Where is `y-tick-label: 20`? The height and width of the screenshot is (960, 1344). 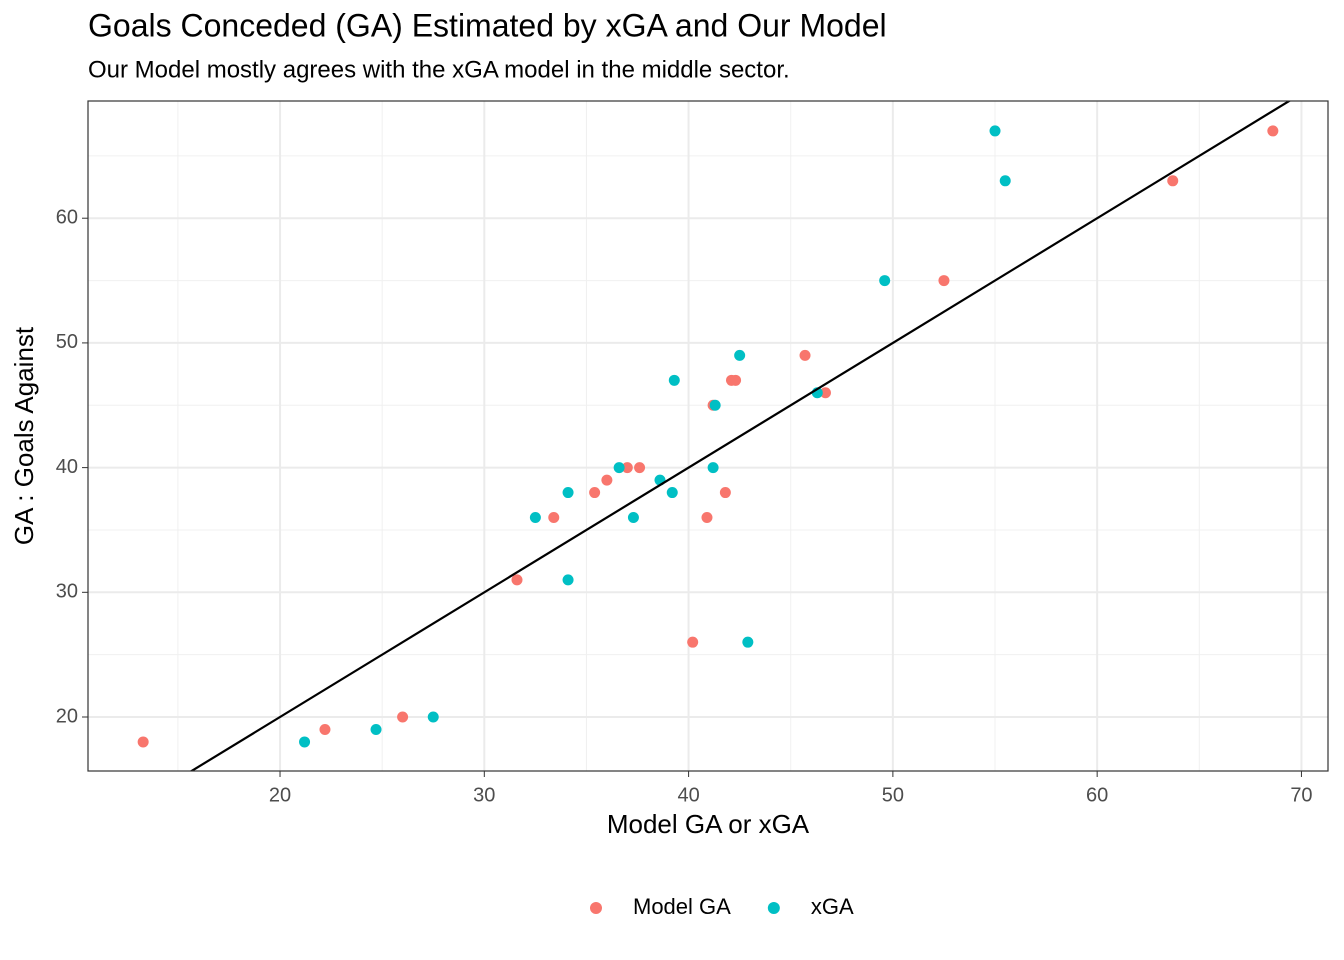 y-tick-label: 20 is located at coordinates (67, 716).